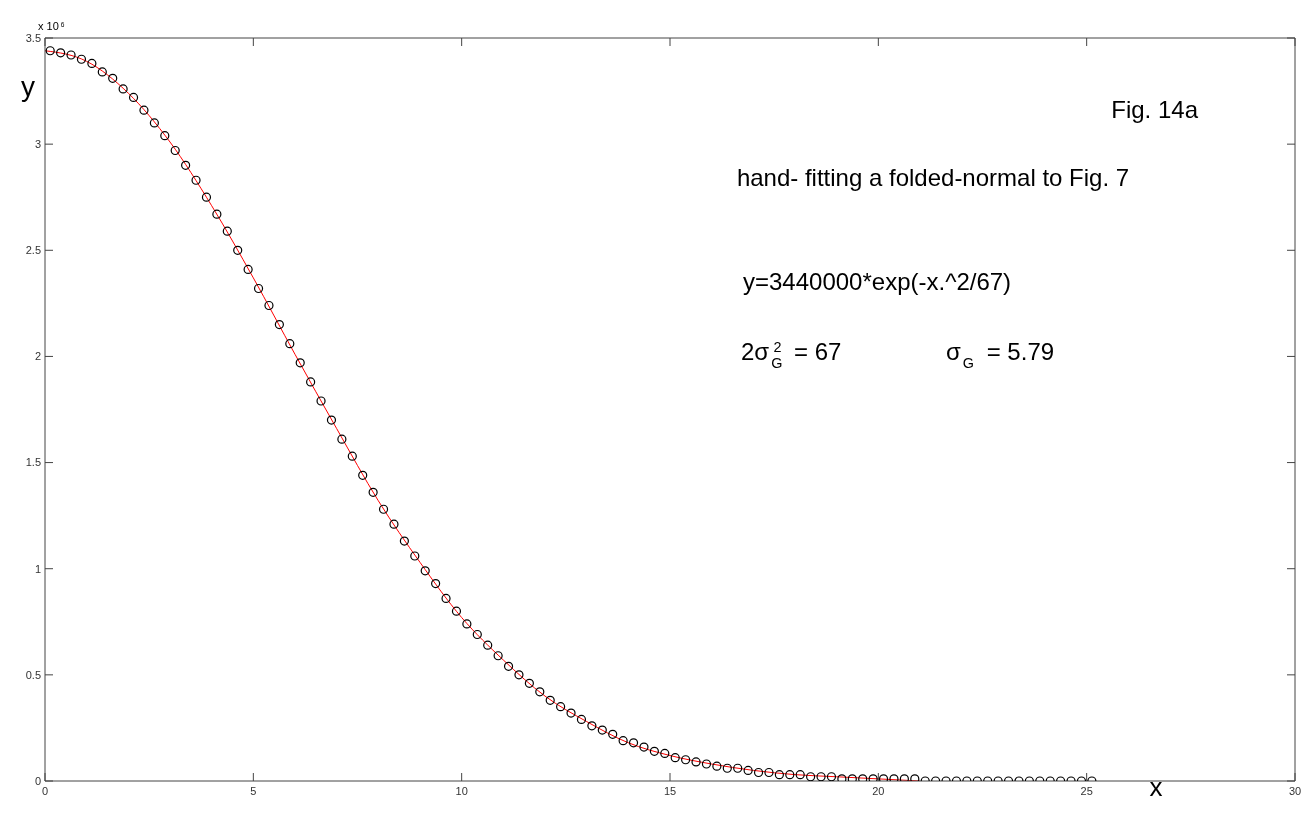 Image resolution: width=1307 pixels, height=825 pixels. What do you see at coordinates (33, 250) in the screenshot?
I see `y-tick-label: 2.5` at bounding box center [33, 250].